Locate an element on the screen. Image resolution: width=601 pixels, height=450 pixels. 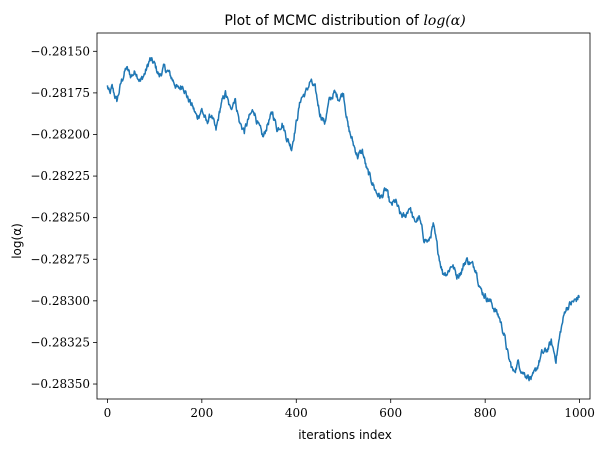
y-tick-label: −0.28325 is located at coordinates (60, 342).